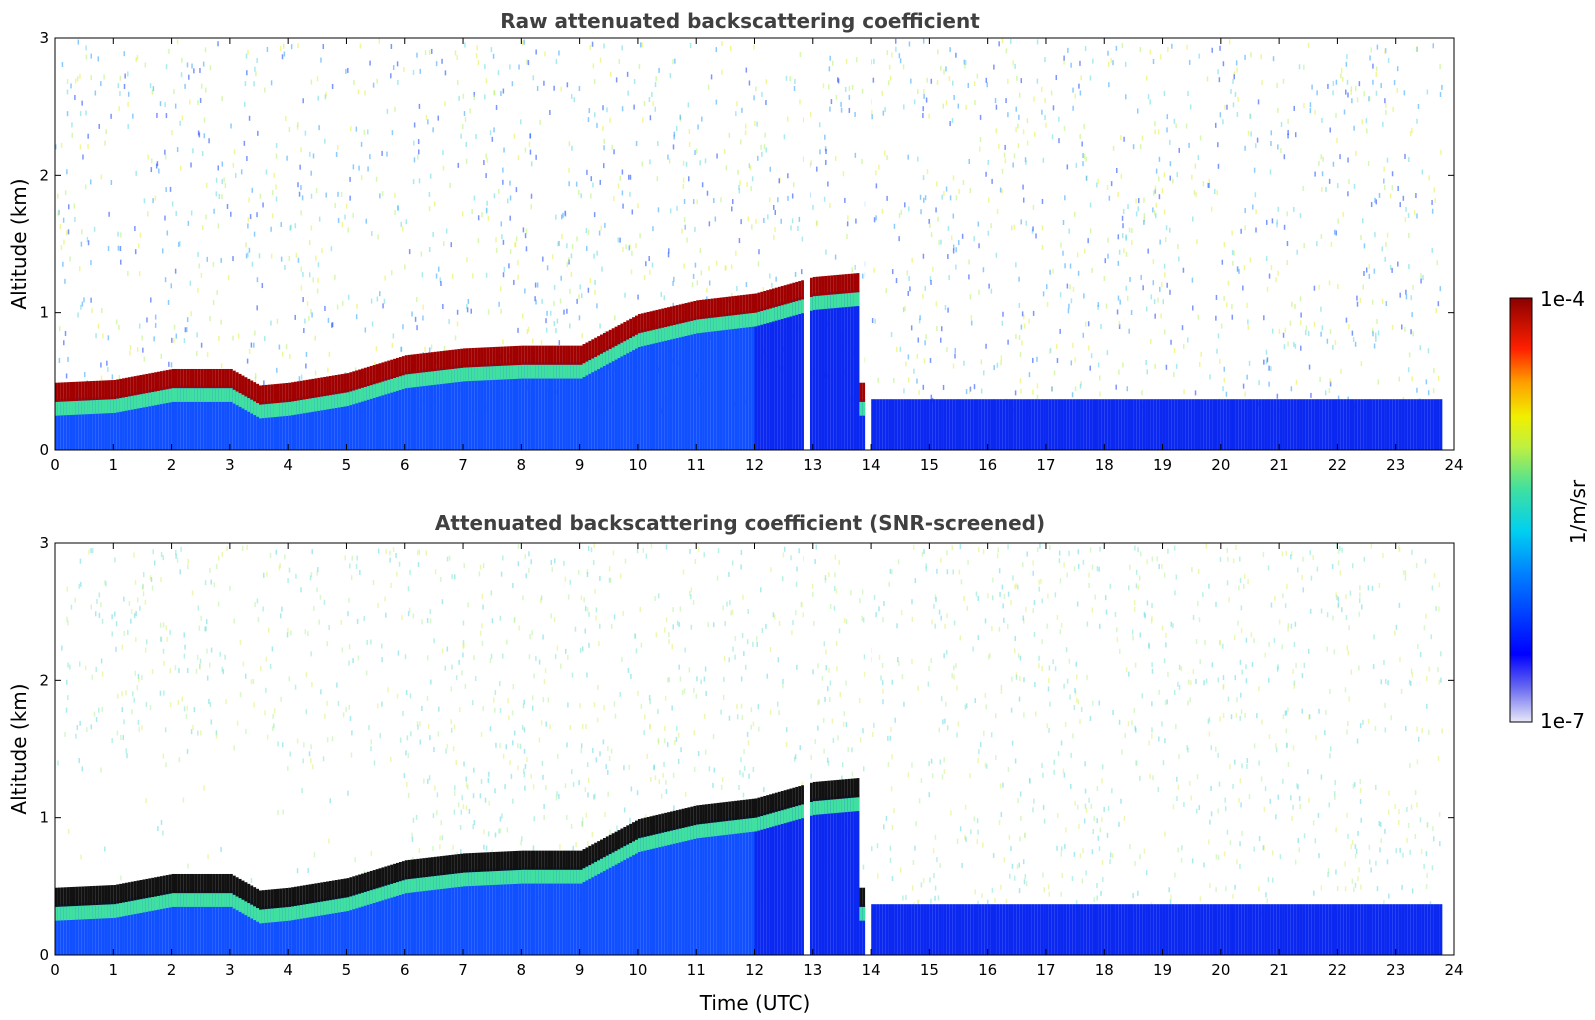 Image resolution: width=1595 pixels, height=1020 pixels. Describe the element at coordinates (230, 465) in the screenshot. I see `x-tick-label: 3` at that location.